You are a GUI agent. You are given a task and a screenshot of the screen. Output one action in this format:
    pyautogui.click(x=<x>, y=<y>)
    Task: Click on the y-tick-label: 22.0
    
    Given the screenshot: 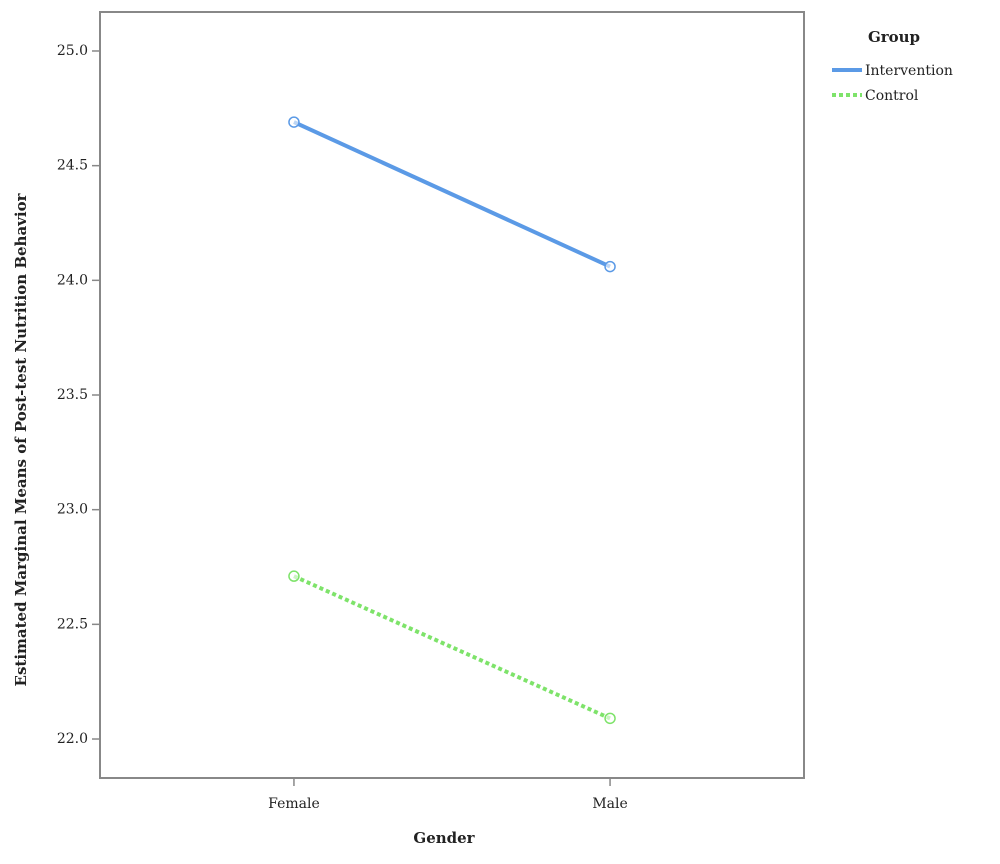 What is the action you would take?
    pyautogui.click(x=72, y=739)
    